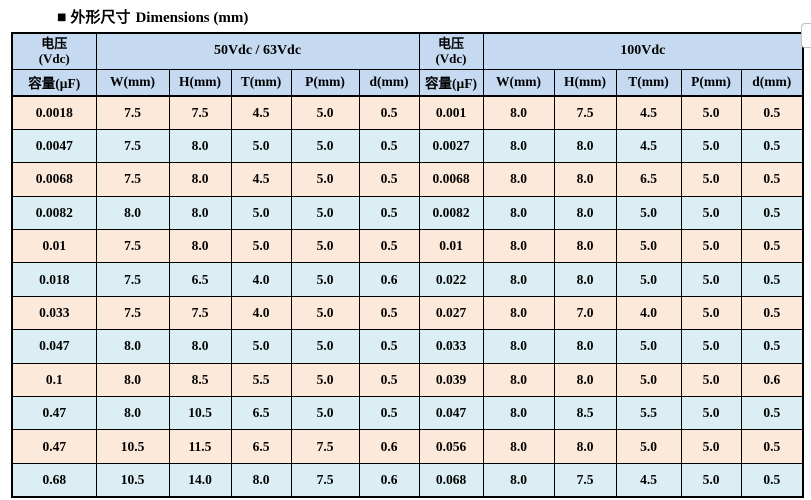 The image size is (811, 500). What do you see at coordinates (451, 112) in the screenshot?
I see `capacity-cell: 0.001` at bounding box center [451, 112].